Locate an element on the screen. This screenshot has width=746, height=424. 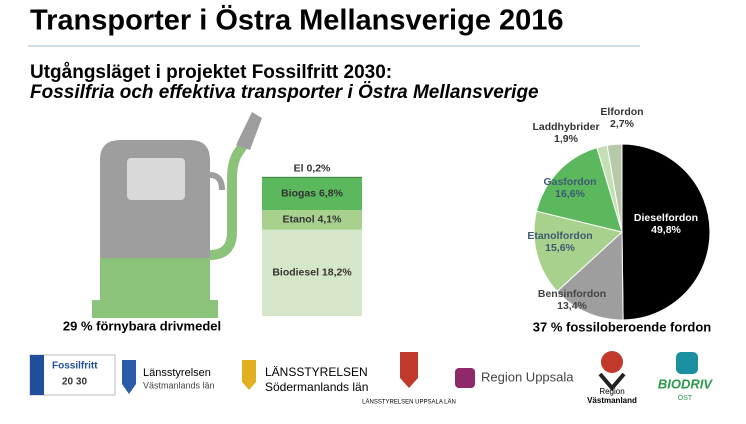
chart-caption: 29 % förnybara drivmedel is located at coordinates (142, 325).